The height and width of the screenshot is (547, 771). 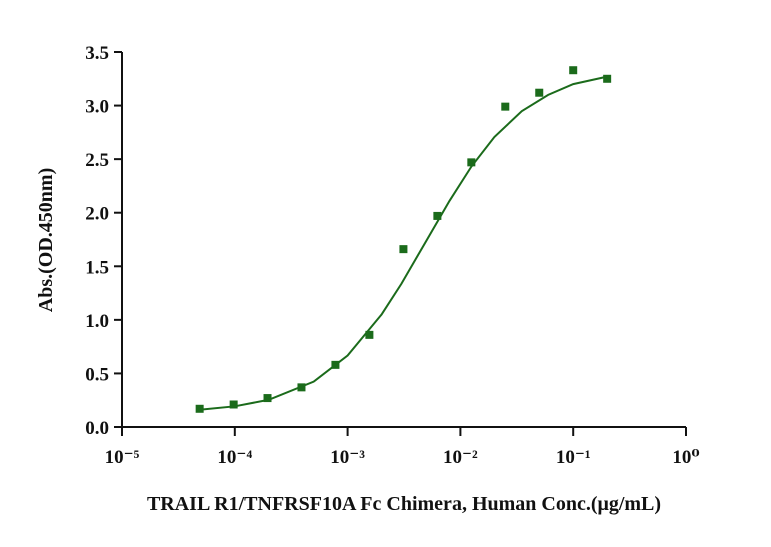 What do you see at coordinates (97, 160) in the screenshot?
I see `y-tick-label: 2.5` at bounding box center [97, 160].